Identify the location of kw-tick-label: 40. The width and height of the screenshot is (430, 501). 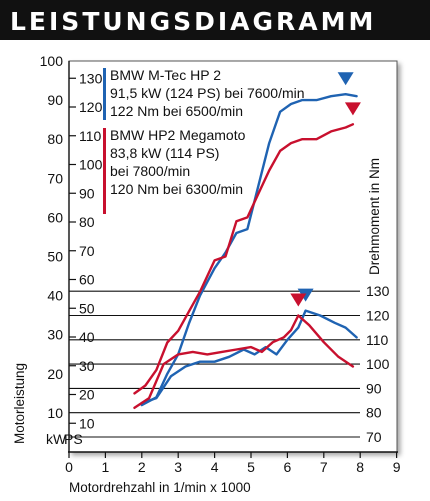
(55, 296).